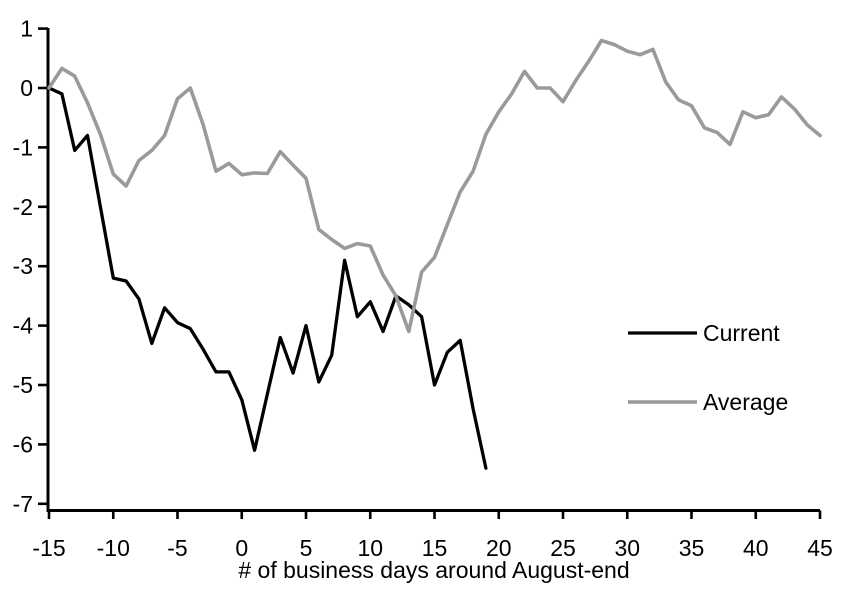  What do you see at coordinates (23, 326) in the screenshot?
I see `y-tick-label: -4` at bounding box center [23, 326].